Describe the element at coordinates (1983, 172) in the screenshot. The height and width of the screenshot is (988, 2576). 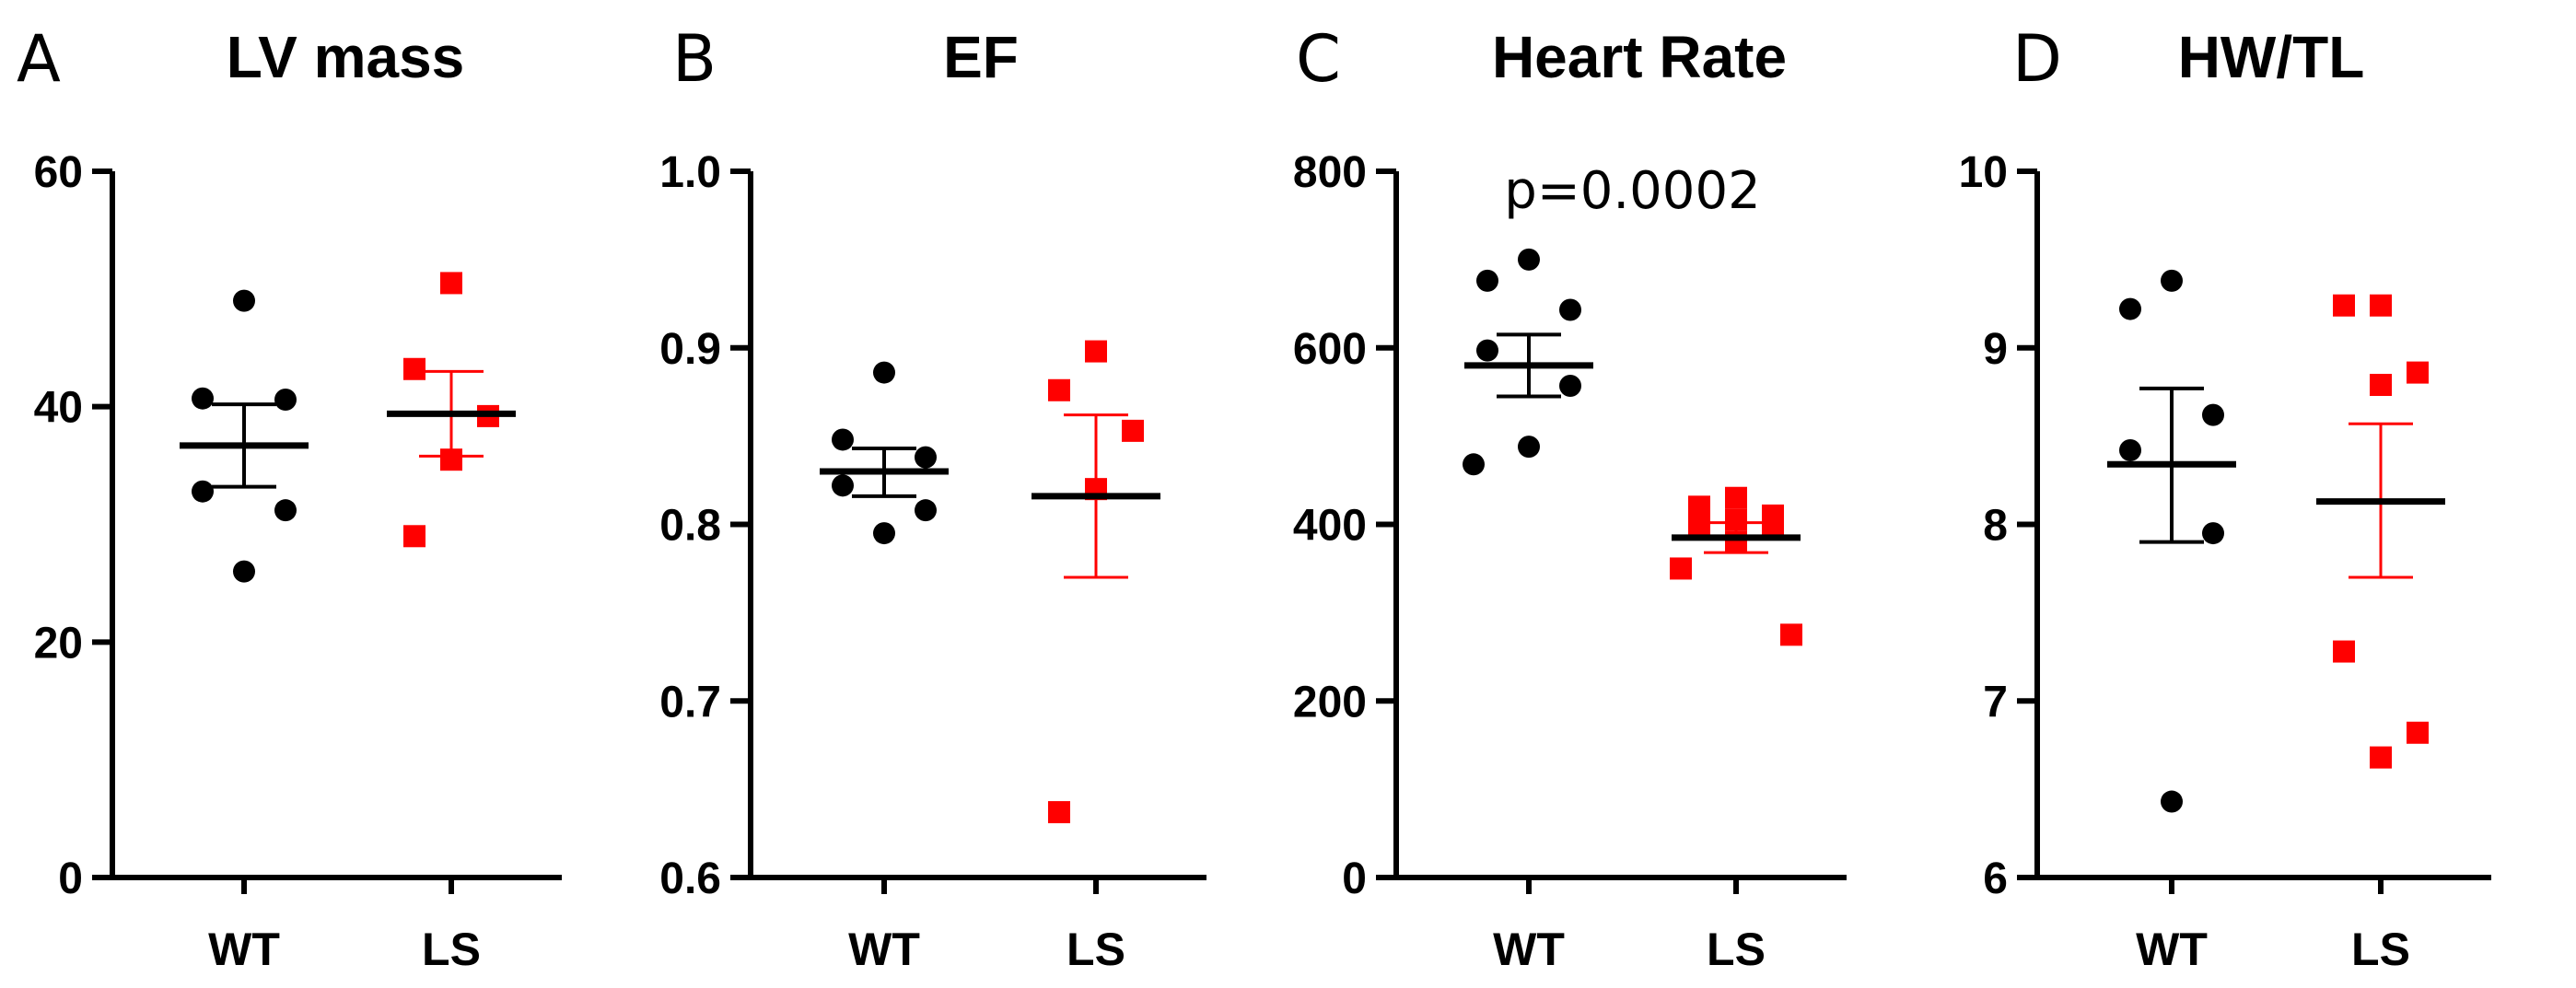
I see `y-tick-label: 10` at that location.